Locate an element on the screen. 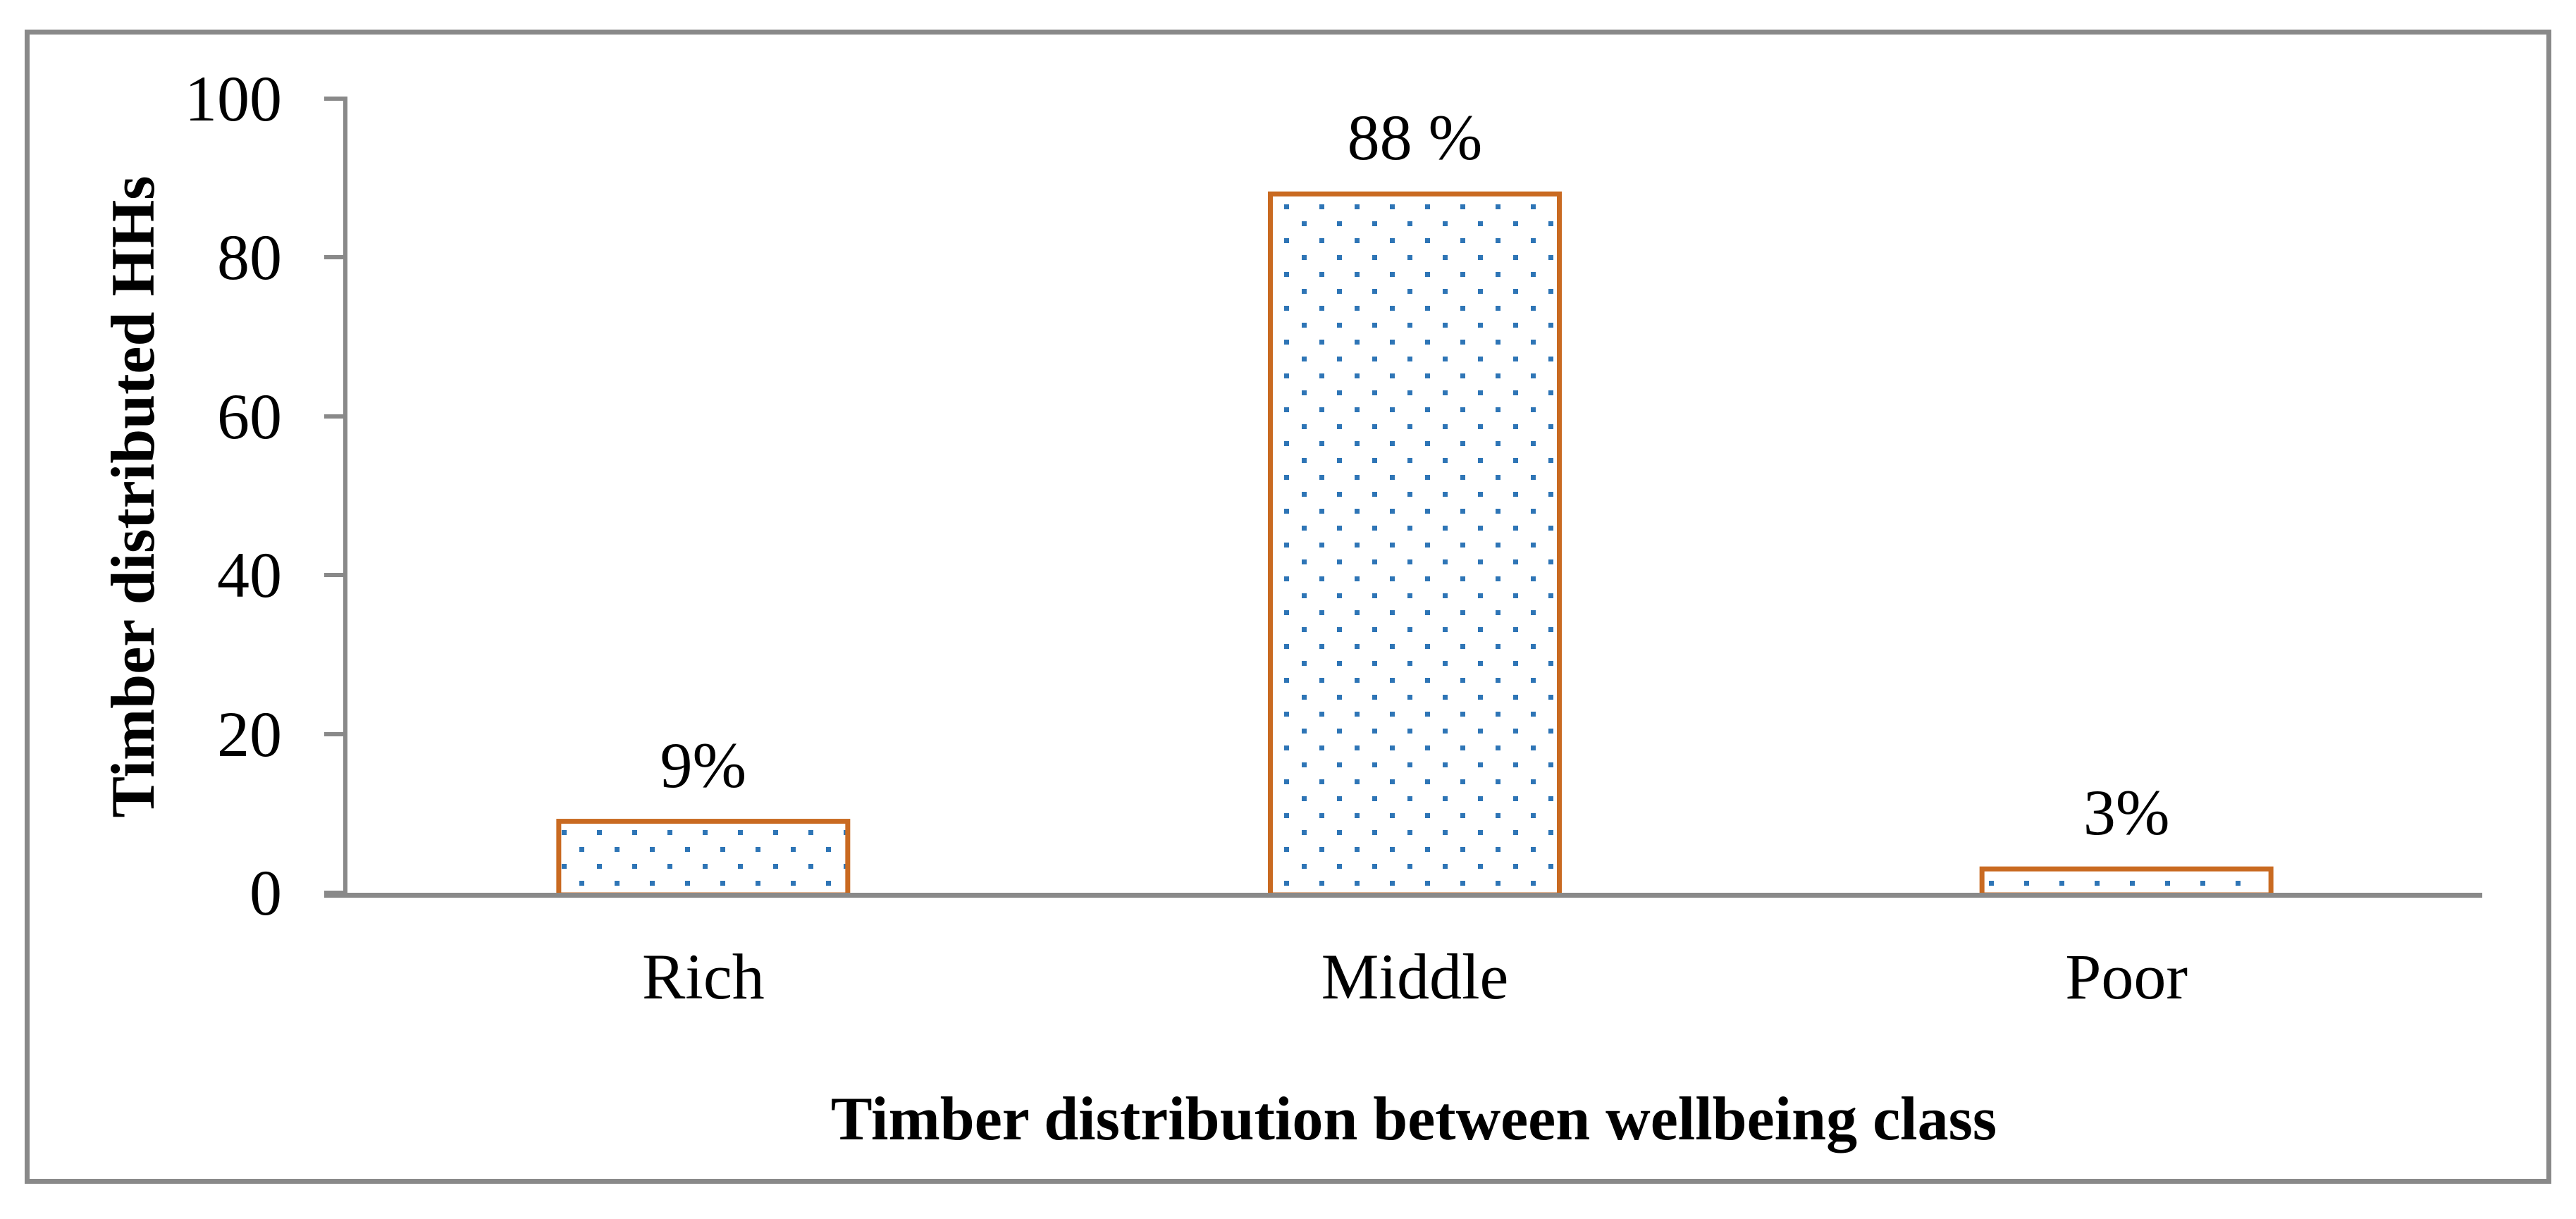  y-tick-label: 60 is located at coordinates (249, 416).